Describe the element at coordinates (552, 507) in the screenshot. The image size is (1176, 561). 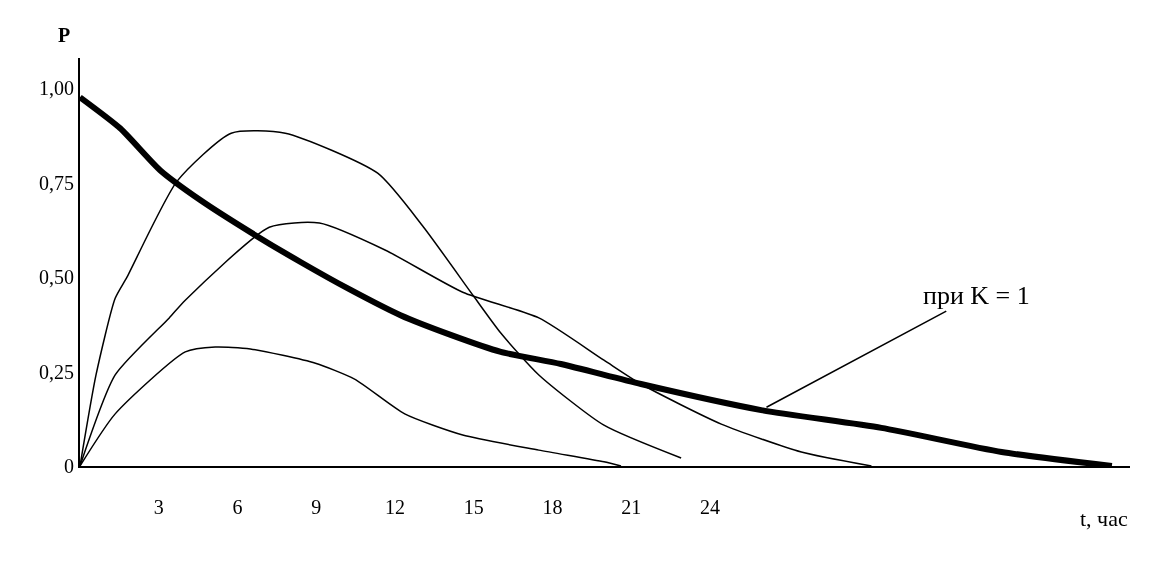
I see `x-tick-label: 18` at that location.